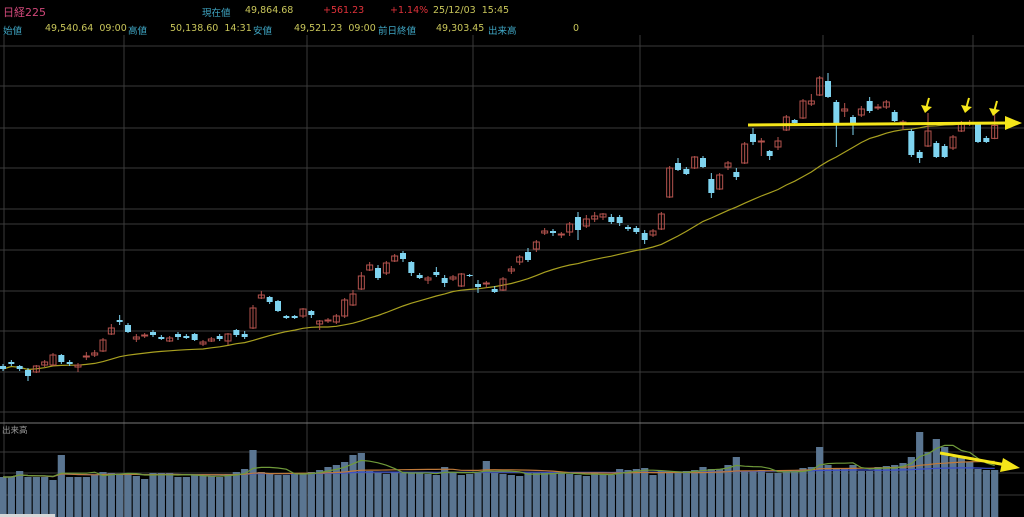 The width and height of the screenshot is (1024, 517). Describe the element at coordinates (499, 461) in the screenshot. I see `volume-ma-short-line` at that location.